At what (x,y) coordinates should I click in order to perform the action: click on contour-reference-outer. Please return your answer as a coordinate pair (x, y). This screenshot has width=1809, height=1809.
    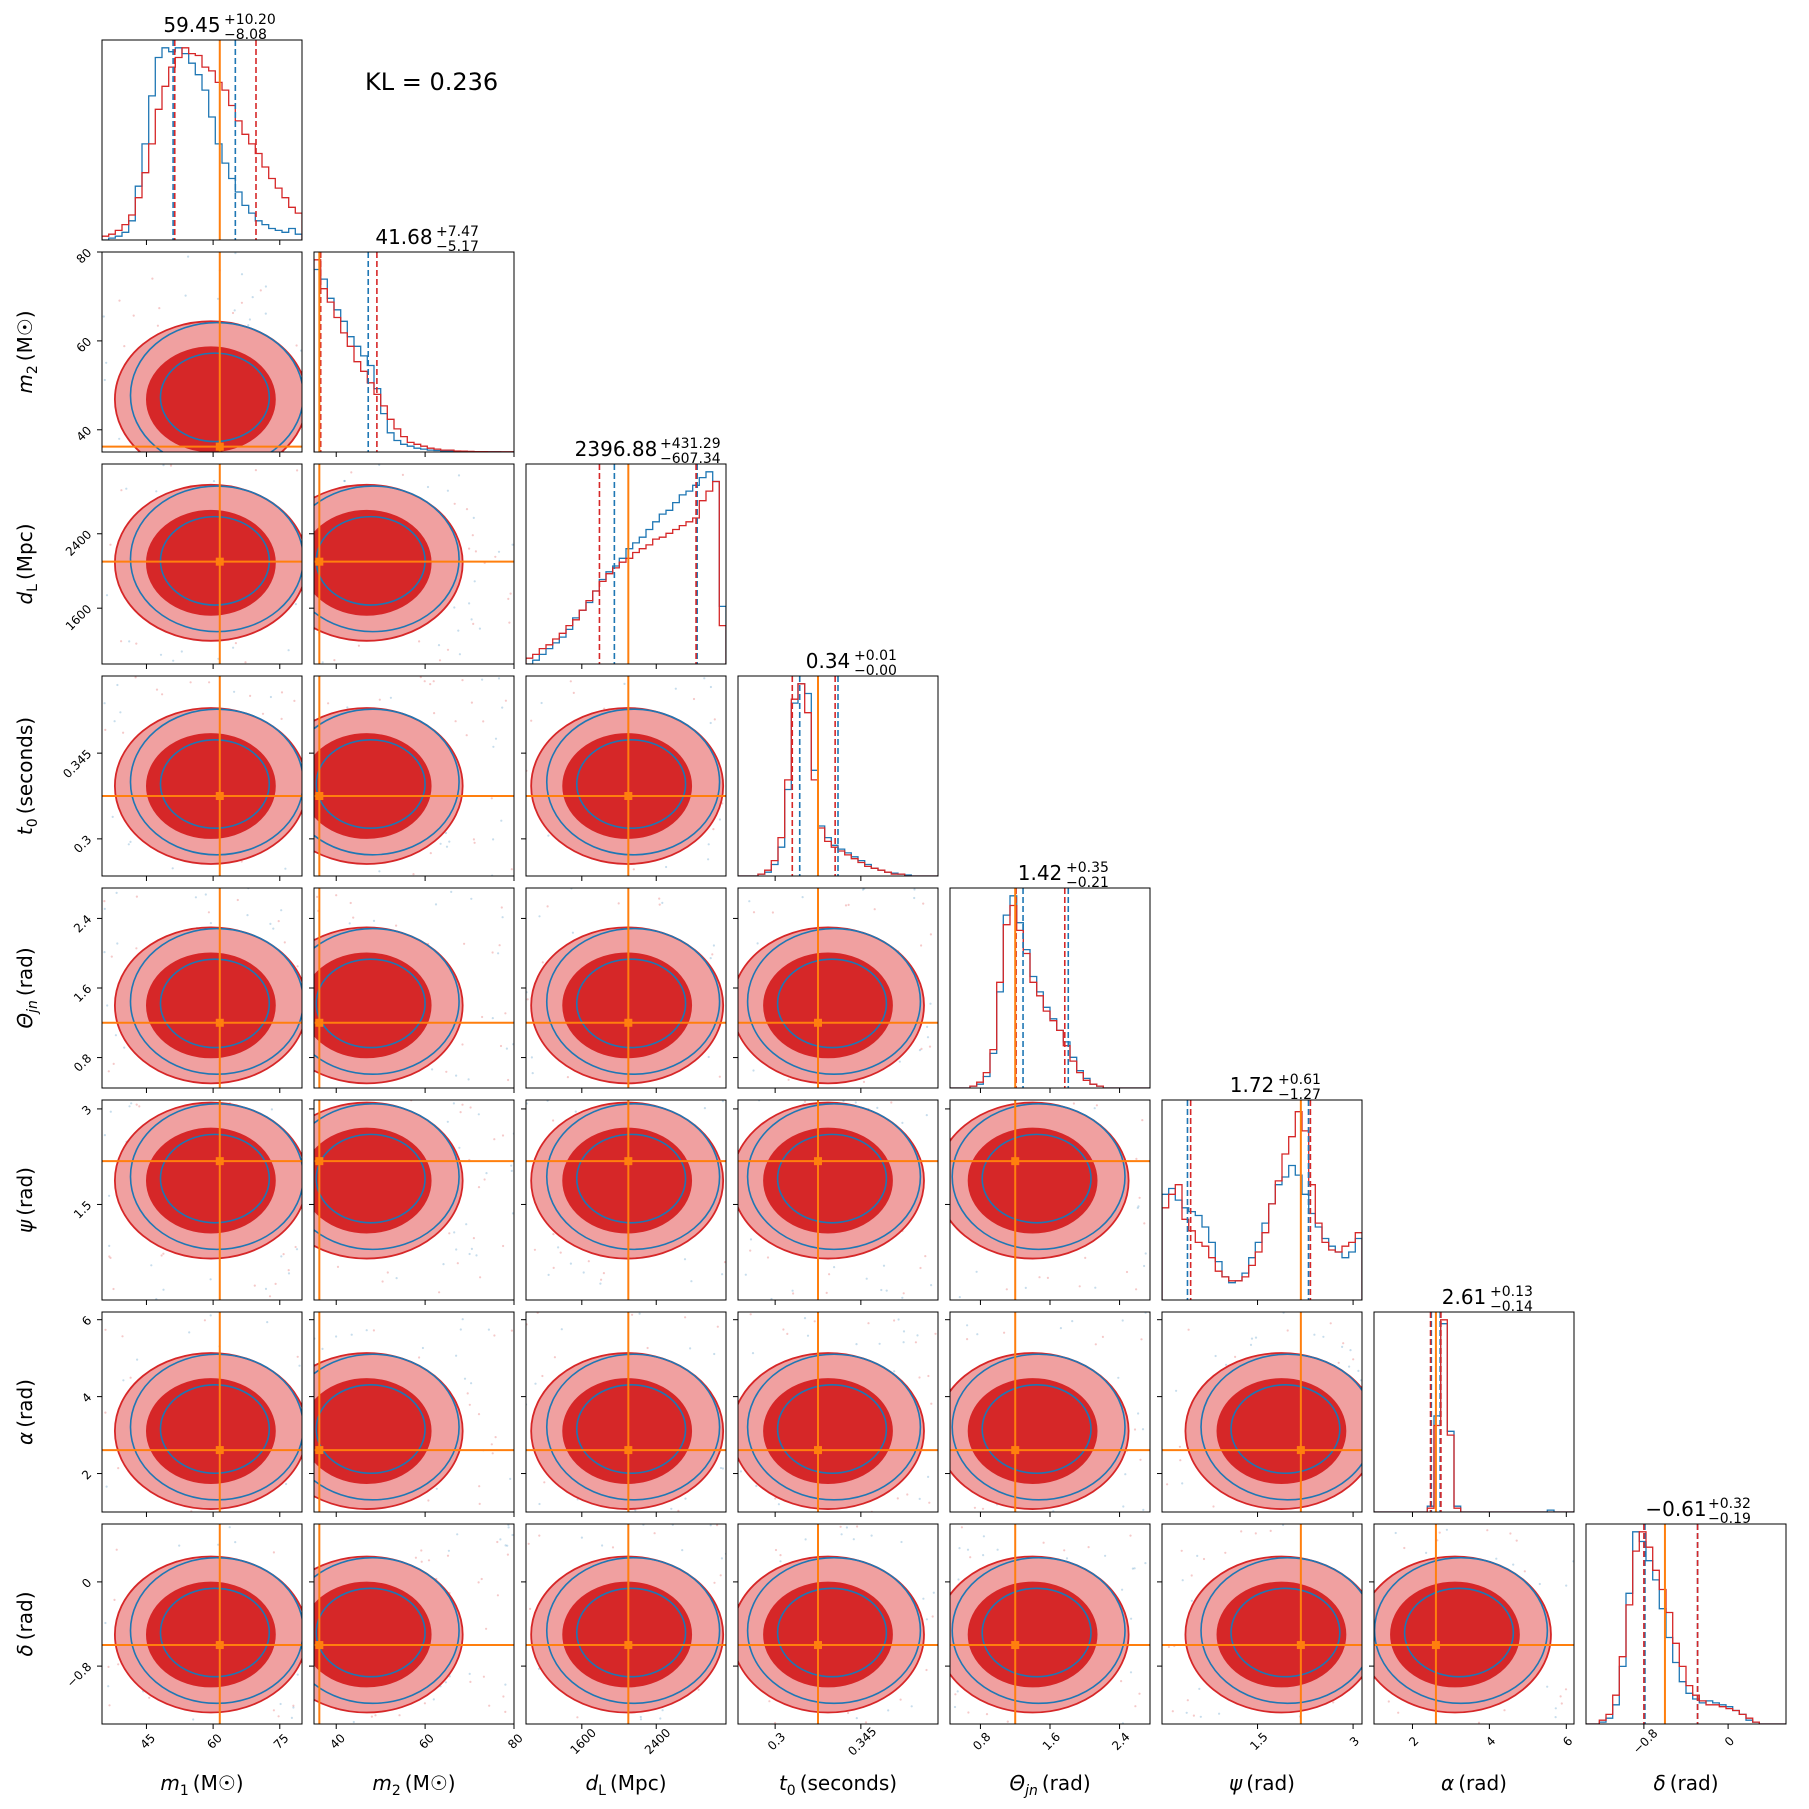
    Looking at the image, I should click on (1038, 1427).